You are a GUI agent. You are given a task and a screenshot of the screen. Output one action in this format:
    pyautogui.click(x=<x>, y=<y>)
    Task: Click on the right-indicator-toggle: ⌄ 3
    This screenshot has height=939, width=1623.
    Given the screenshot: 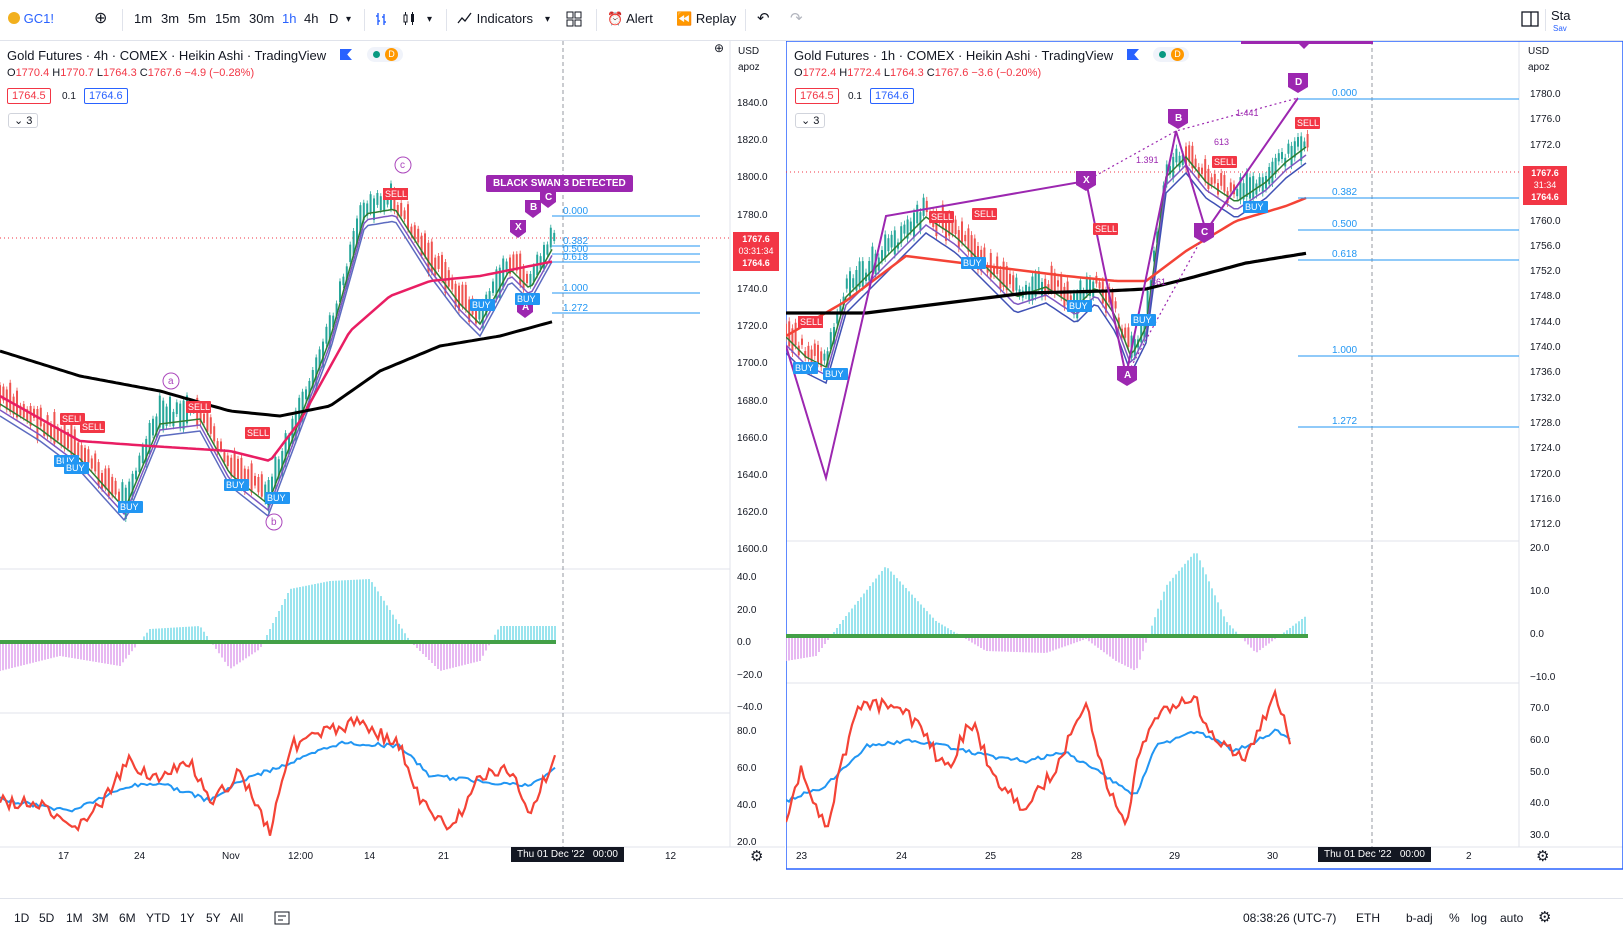 What is the action you would take?
    pyautogui.click(x=810, y=120)
    